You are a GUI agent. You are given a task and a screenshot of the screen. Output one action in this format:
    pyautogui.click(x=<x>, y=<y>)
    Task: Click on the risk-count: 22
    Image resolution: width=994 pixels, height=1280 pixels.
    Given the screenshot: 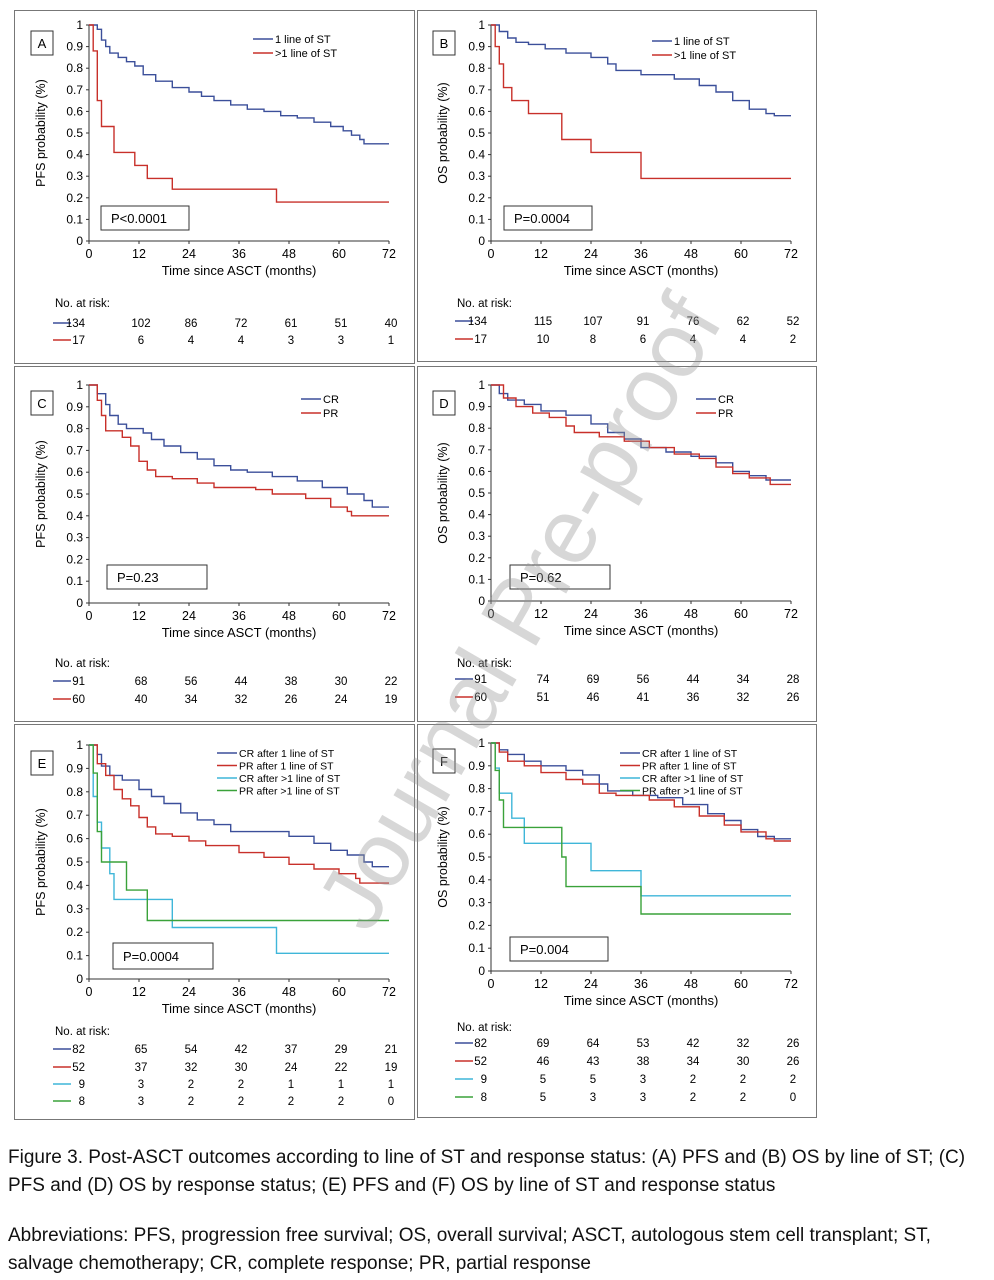 What is the action you would take?
    pyautogui.click(x=341, y=1068)
    